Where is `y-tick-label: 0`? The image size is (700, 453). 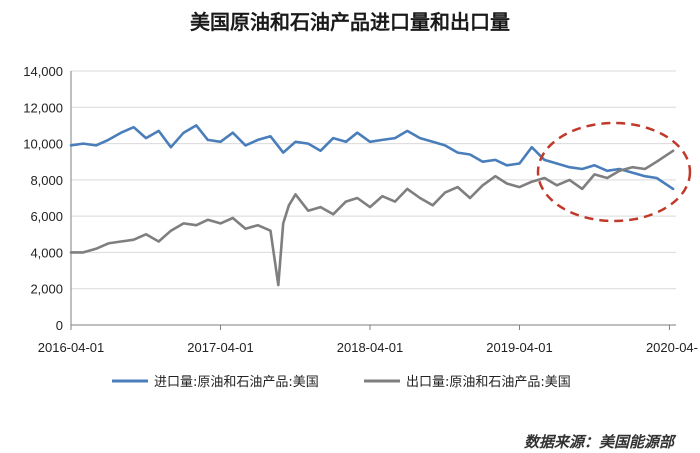 y-tick-label: 0 is located at coordinates (59, 325).